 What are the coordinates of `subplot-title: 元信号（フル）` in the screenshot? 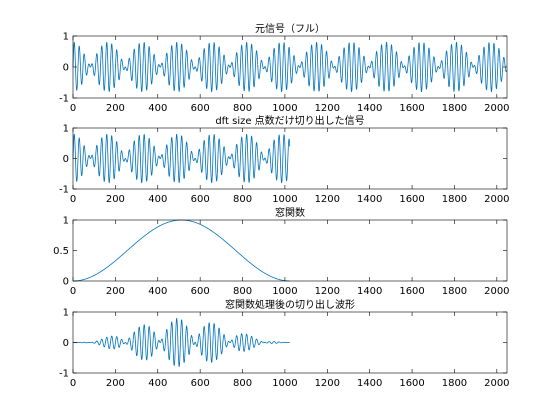 It's located at (290, 29).